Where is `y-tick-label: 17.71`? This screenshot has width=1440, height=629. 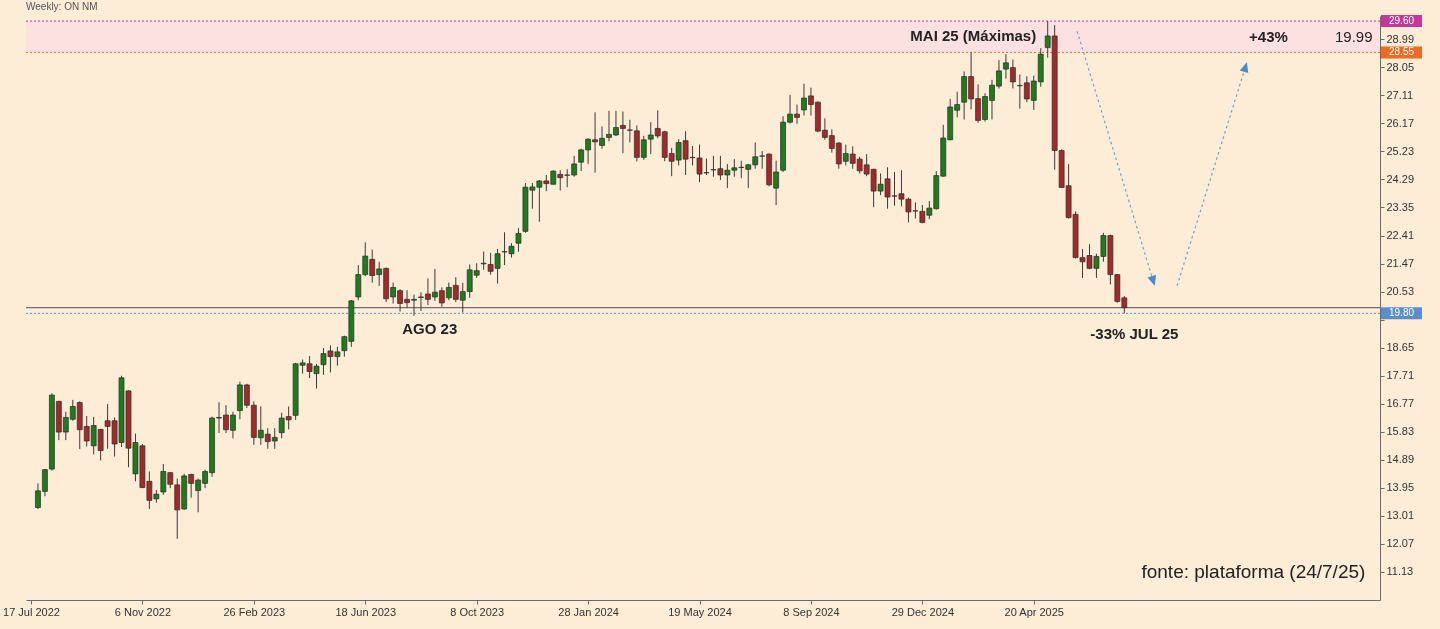 y-tick-label: 17.71 is located at coordinates (1400, 375).